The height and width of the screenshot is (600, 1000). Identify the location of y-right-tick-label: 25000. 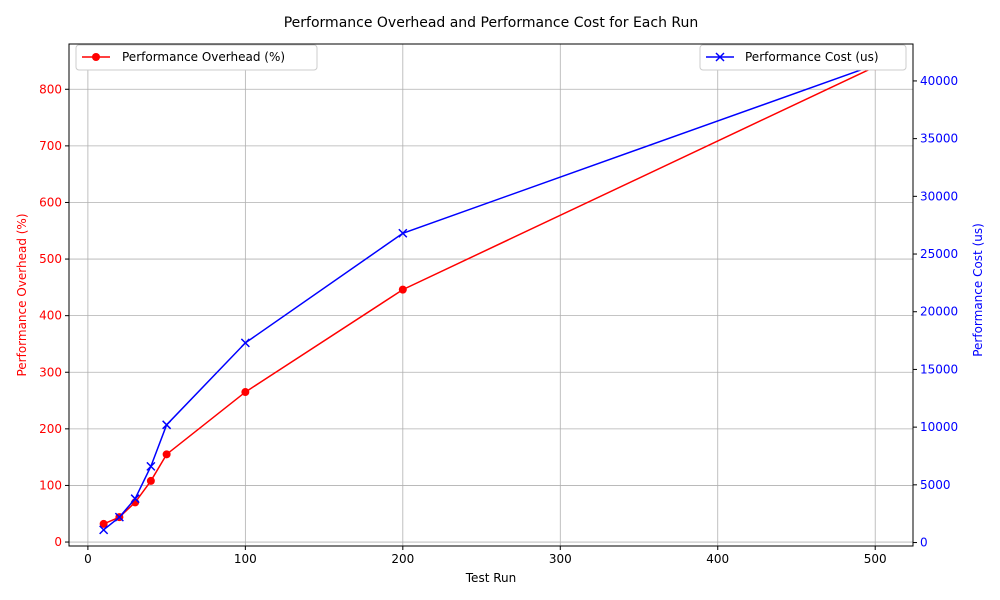
(939, 254).